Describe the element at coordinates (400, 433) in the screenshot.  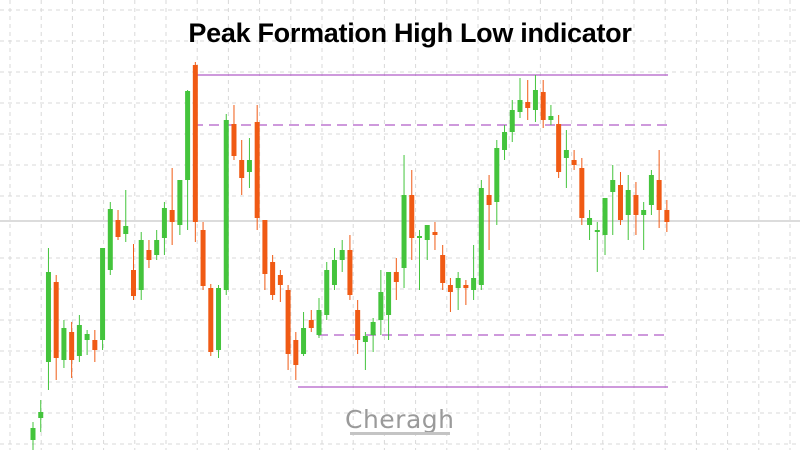
I see `watermark-underline` at that location.